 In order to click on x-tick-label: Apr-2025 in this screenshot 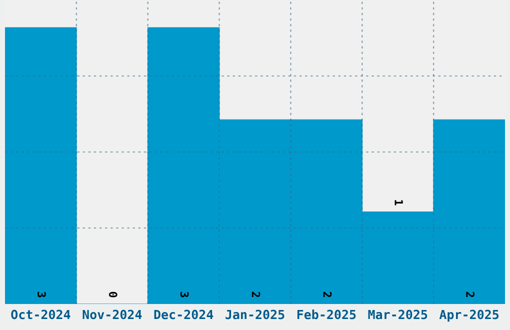, I will do `click(469, 316)`.